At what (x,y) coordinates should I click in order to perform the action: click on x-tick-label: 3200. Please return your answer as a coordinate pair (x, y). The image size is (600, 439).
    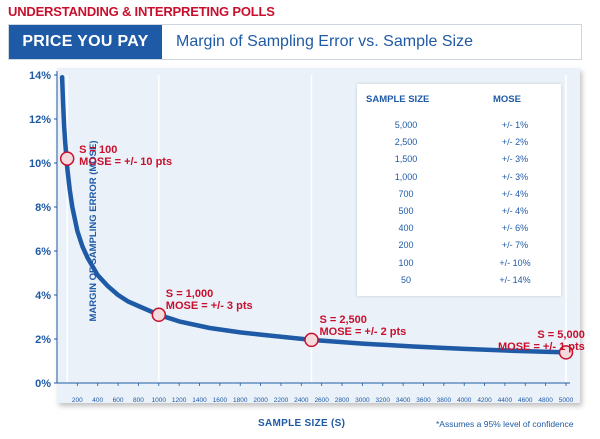
    Looking at the image, I should click on (383, 400).